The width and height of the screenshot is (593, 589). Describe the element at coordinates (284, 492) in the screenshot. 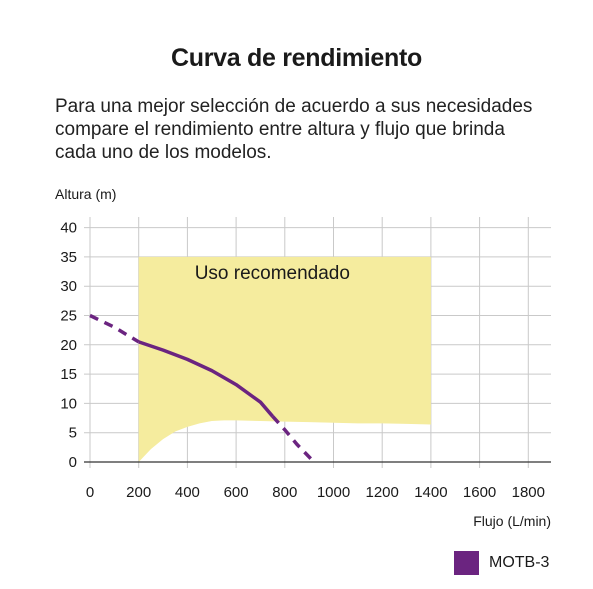

I see `x-tick-label-800: 800` at that location.